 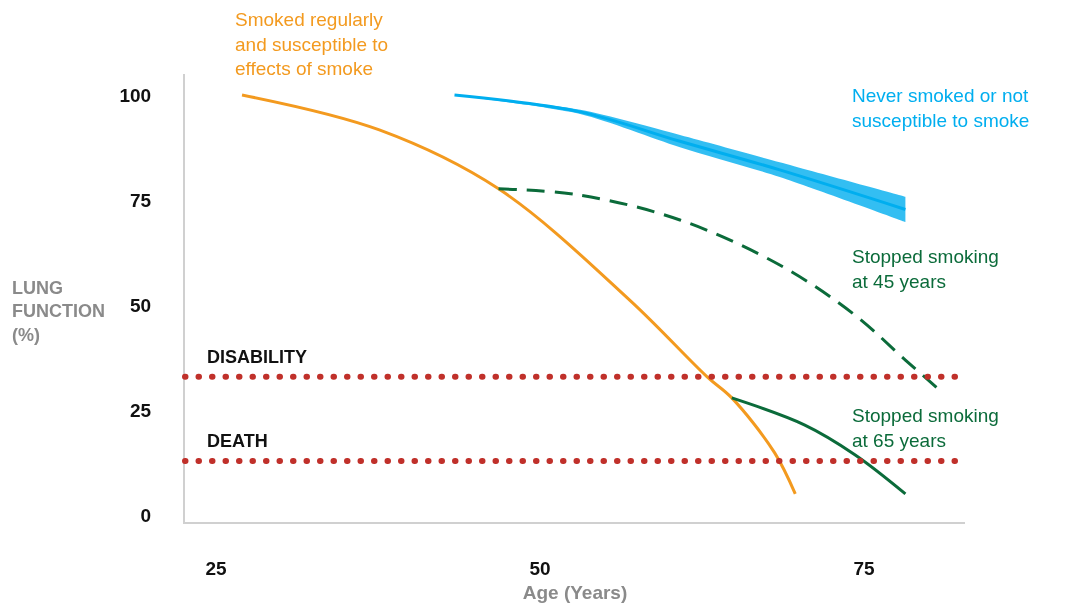 I want to click on x-axis-title: Age (Years), so click(x=575, y=593).